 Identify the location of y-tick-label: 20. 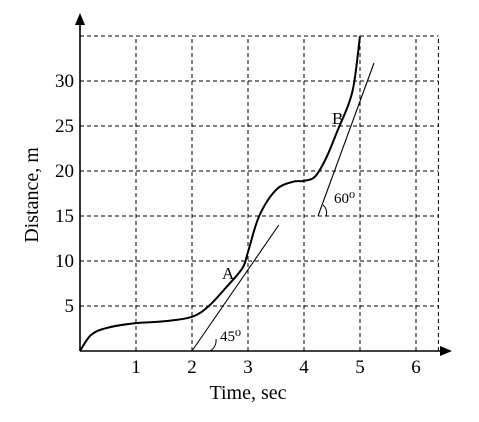
(64, 171).